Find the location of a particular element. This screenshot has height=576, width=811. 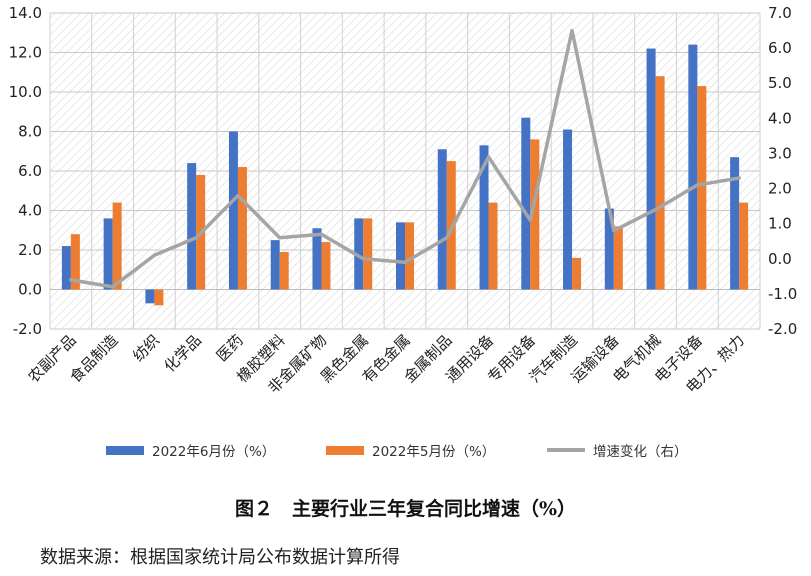

y-right-tick-label: -1.0 is located at coordinates (782, 294).